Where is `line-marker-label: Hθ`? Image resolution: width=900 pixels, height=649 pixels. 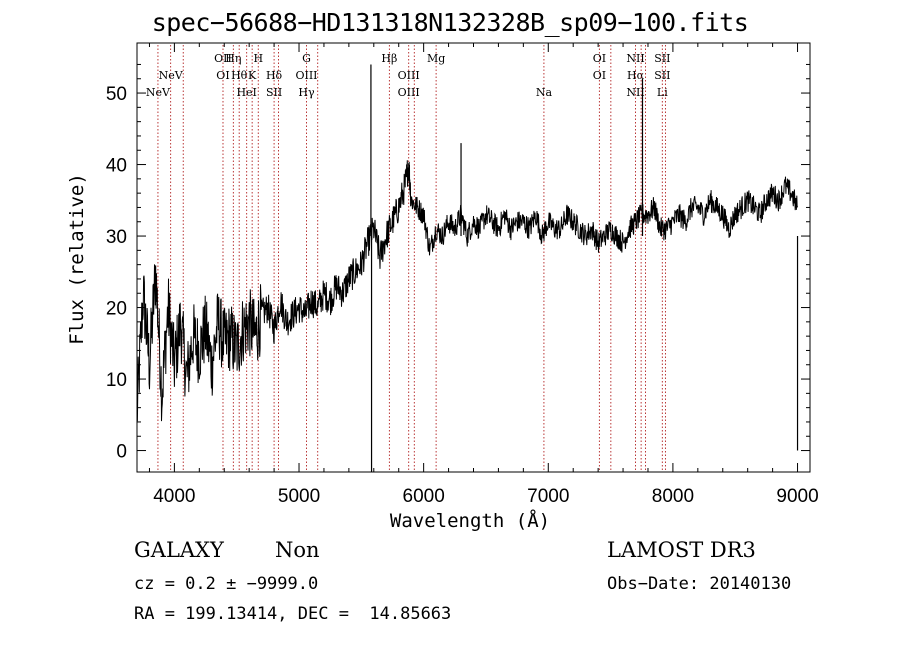
line-marker-label: Hθ is located at coordinates (239, 75).